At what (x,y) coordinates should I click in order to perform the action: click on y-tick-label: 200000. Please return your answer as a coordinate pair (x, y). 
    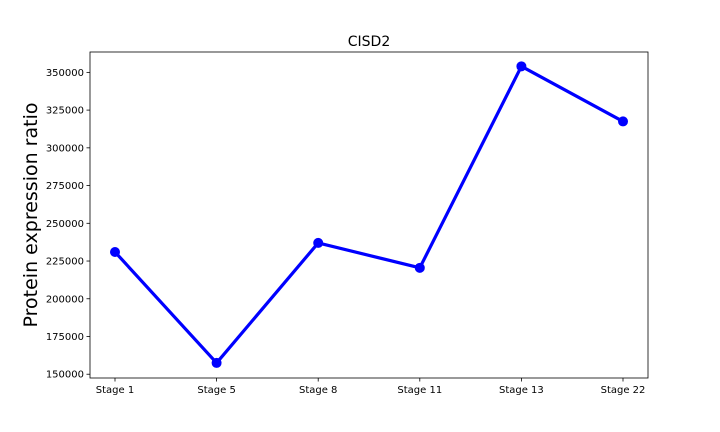
    Looking at the image, I should click on (65, 299).